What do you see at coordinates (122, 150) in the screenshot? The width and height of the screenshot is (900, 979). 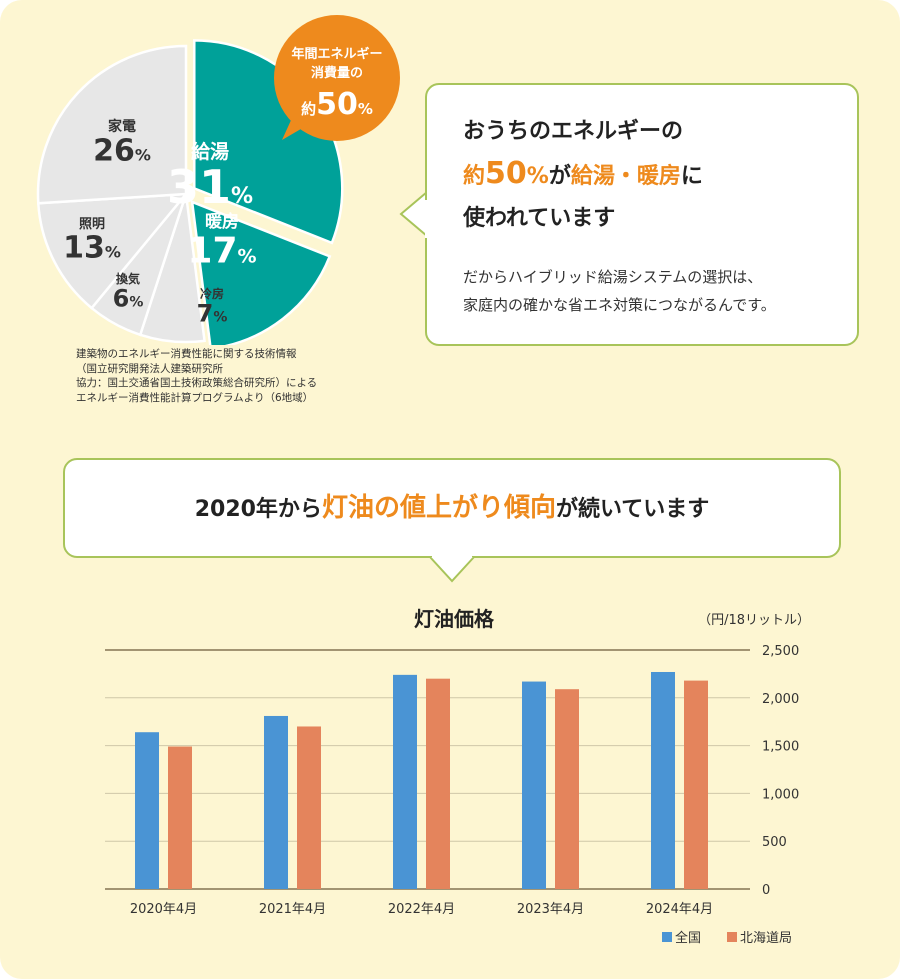 I see `pie-slice-value: 26%` at bounding box center [122, 150].